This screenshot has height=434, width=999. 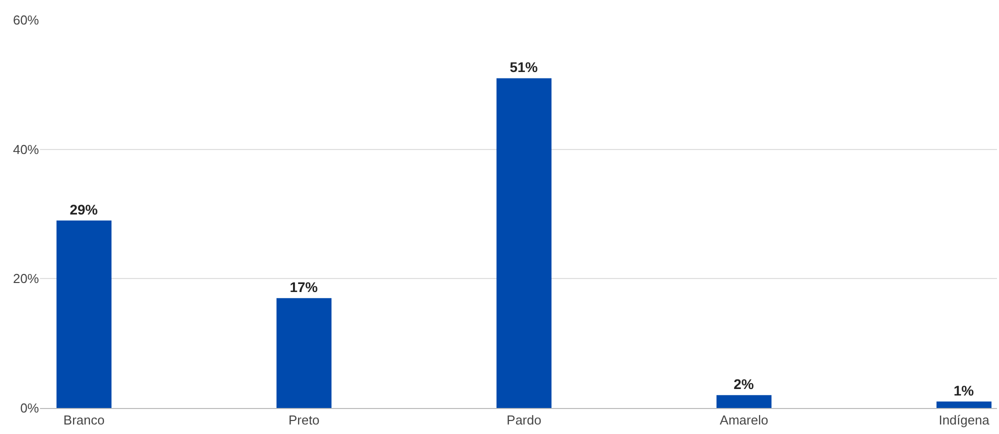 What do you see at coordinates (744, 384) in the screenshot?
I see `data-label: 2%` at bounding box center [744, 384].